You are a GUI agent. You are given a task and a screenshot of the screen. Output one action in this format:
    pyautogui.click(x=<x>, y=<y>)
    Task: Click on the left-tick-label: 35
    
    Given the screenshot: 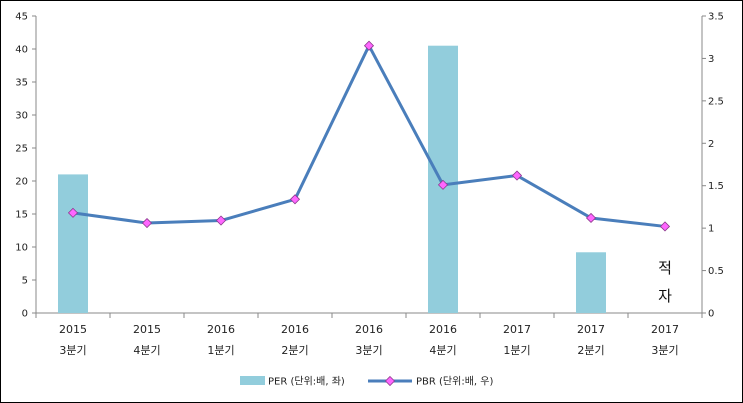 What is the action you would take?
    pyautogui.click(x=21, y=83)
    